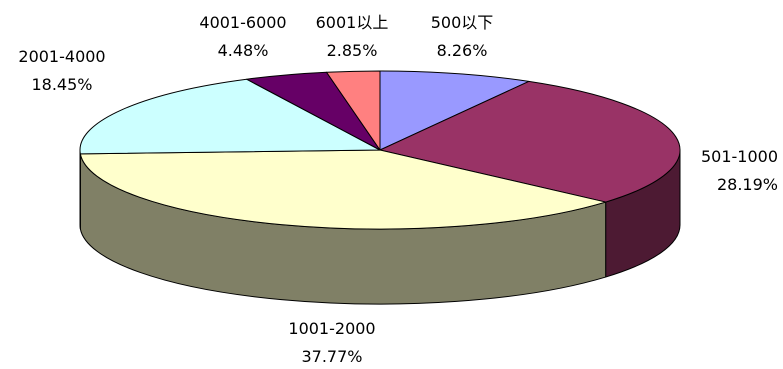 The height and width of the screenshot is (369, 783). What do you see at coordinates (739, 170) in the screenshot?
I see `data-label-501-1000: 501-1000 28.19%` at bounding box center [739, 170].